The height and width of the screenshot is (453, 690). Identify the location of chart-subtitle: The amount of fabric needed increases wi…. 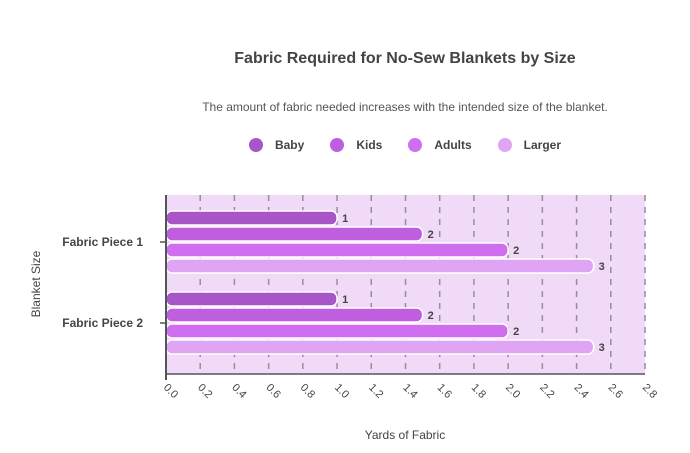
(405, 107).